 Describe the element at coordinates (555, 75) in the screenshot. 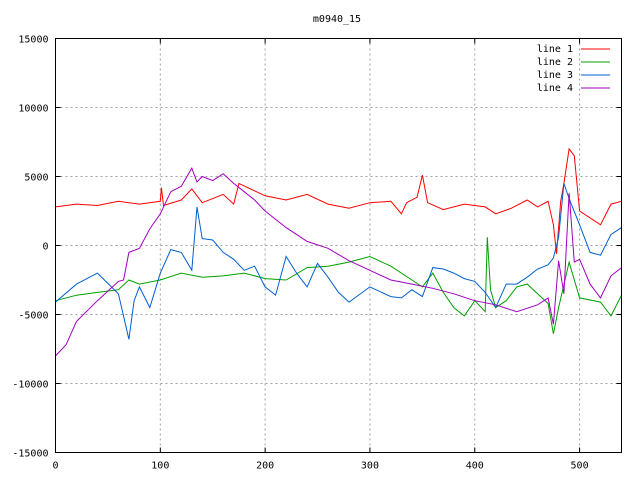

I see `legend-label: line 3` at that location.